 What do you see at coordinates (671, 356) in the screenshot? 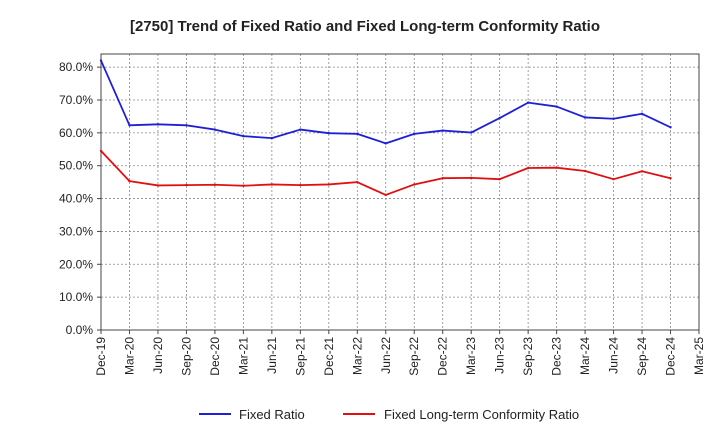
I see `x-tick-label: Dec-24` at bounding box center [671, 356].